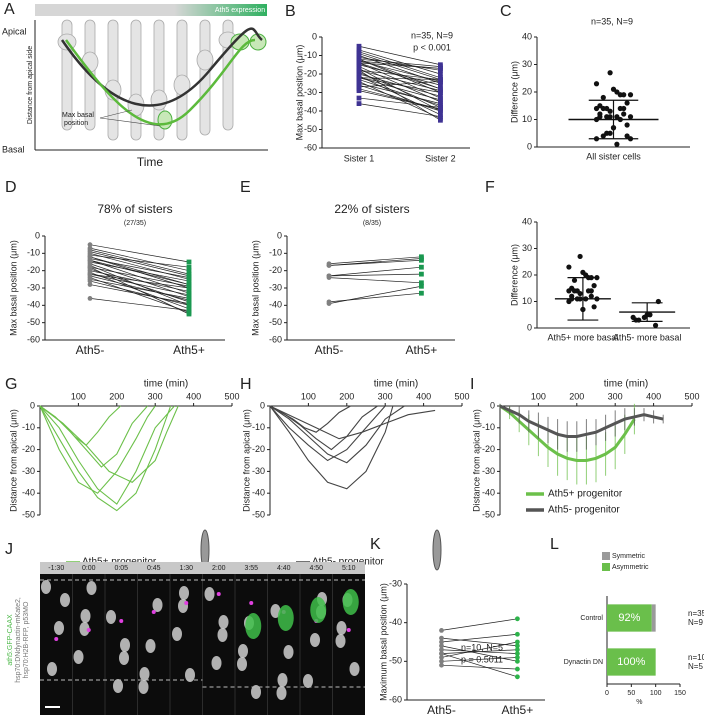 The image size is (704, 719). What do you see at coordinates (383, 642) in the screenshot?
I see `y-axis-title: Maximum basal position (μm)` at bounding box center [383, 642].